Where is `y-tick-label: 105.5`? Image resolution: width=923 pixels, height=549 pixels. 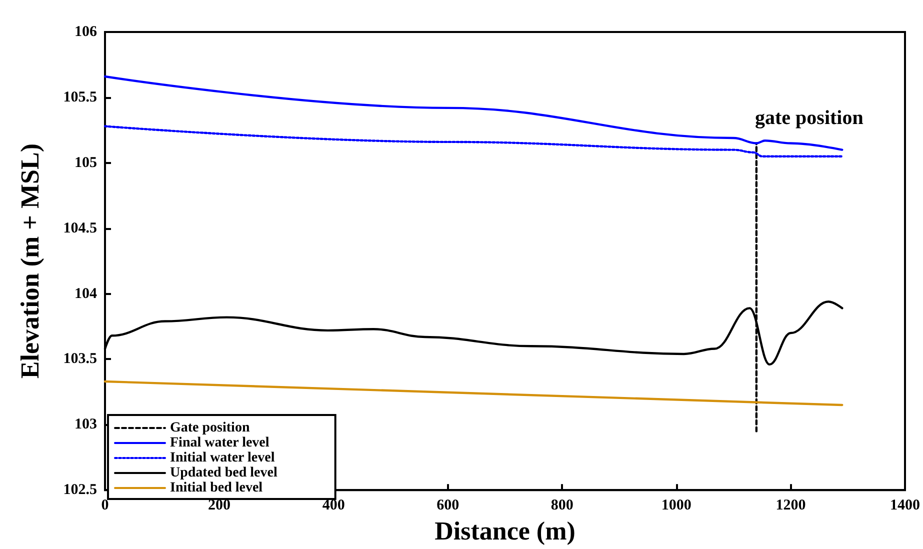
y-tick-label: 105.5 is located at coordinates (80, 97).